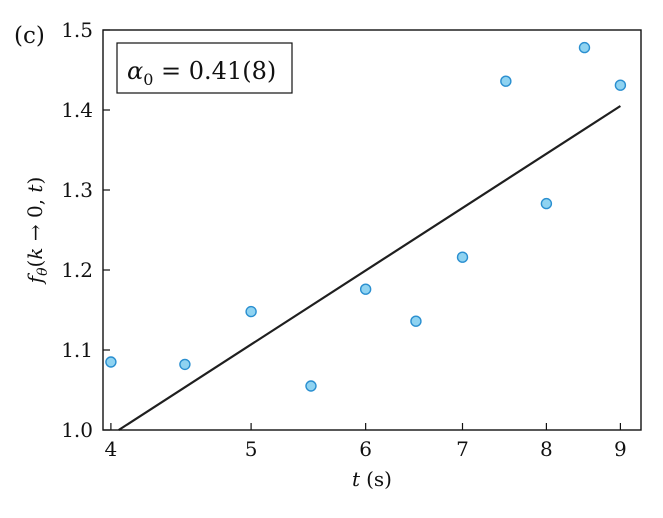  What do you see at coordinates (546, 449) in the screenshot?
I see `x-tick-label-8: 8` at bounding box center [546, 449].